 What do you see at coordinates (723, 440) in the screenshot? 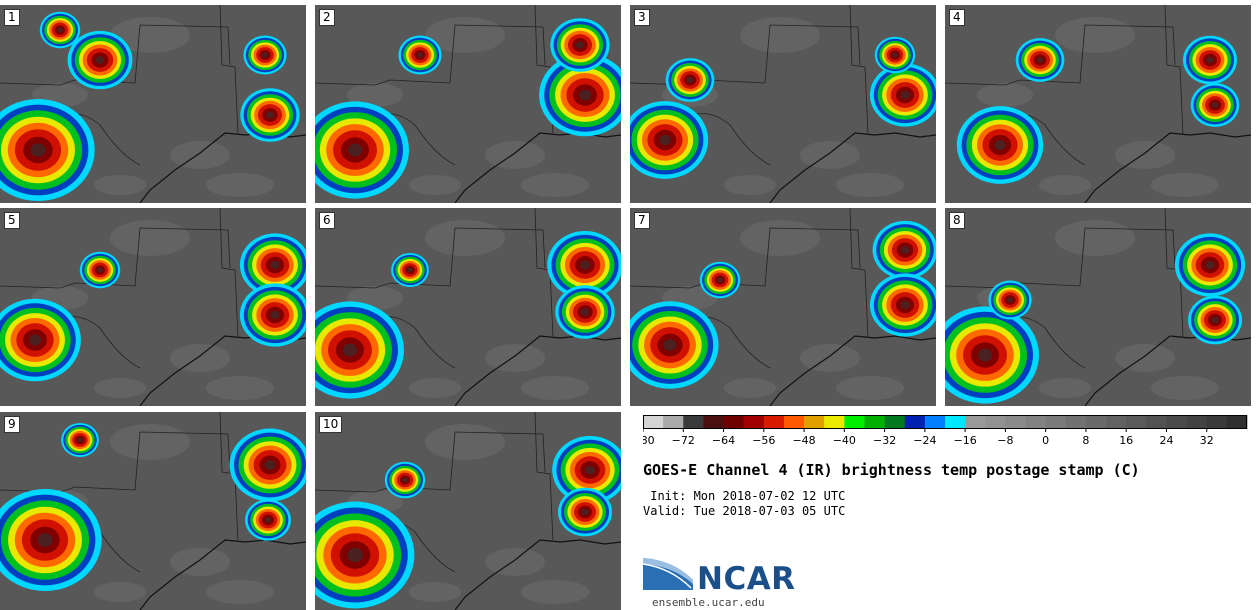
I see `colorbar-tick-label: −64` at bounding box center [723, 440].